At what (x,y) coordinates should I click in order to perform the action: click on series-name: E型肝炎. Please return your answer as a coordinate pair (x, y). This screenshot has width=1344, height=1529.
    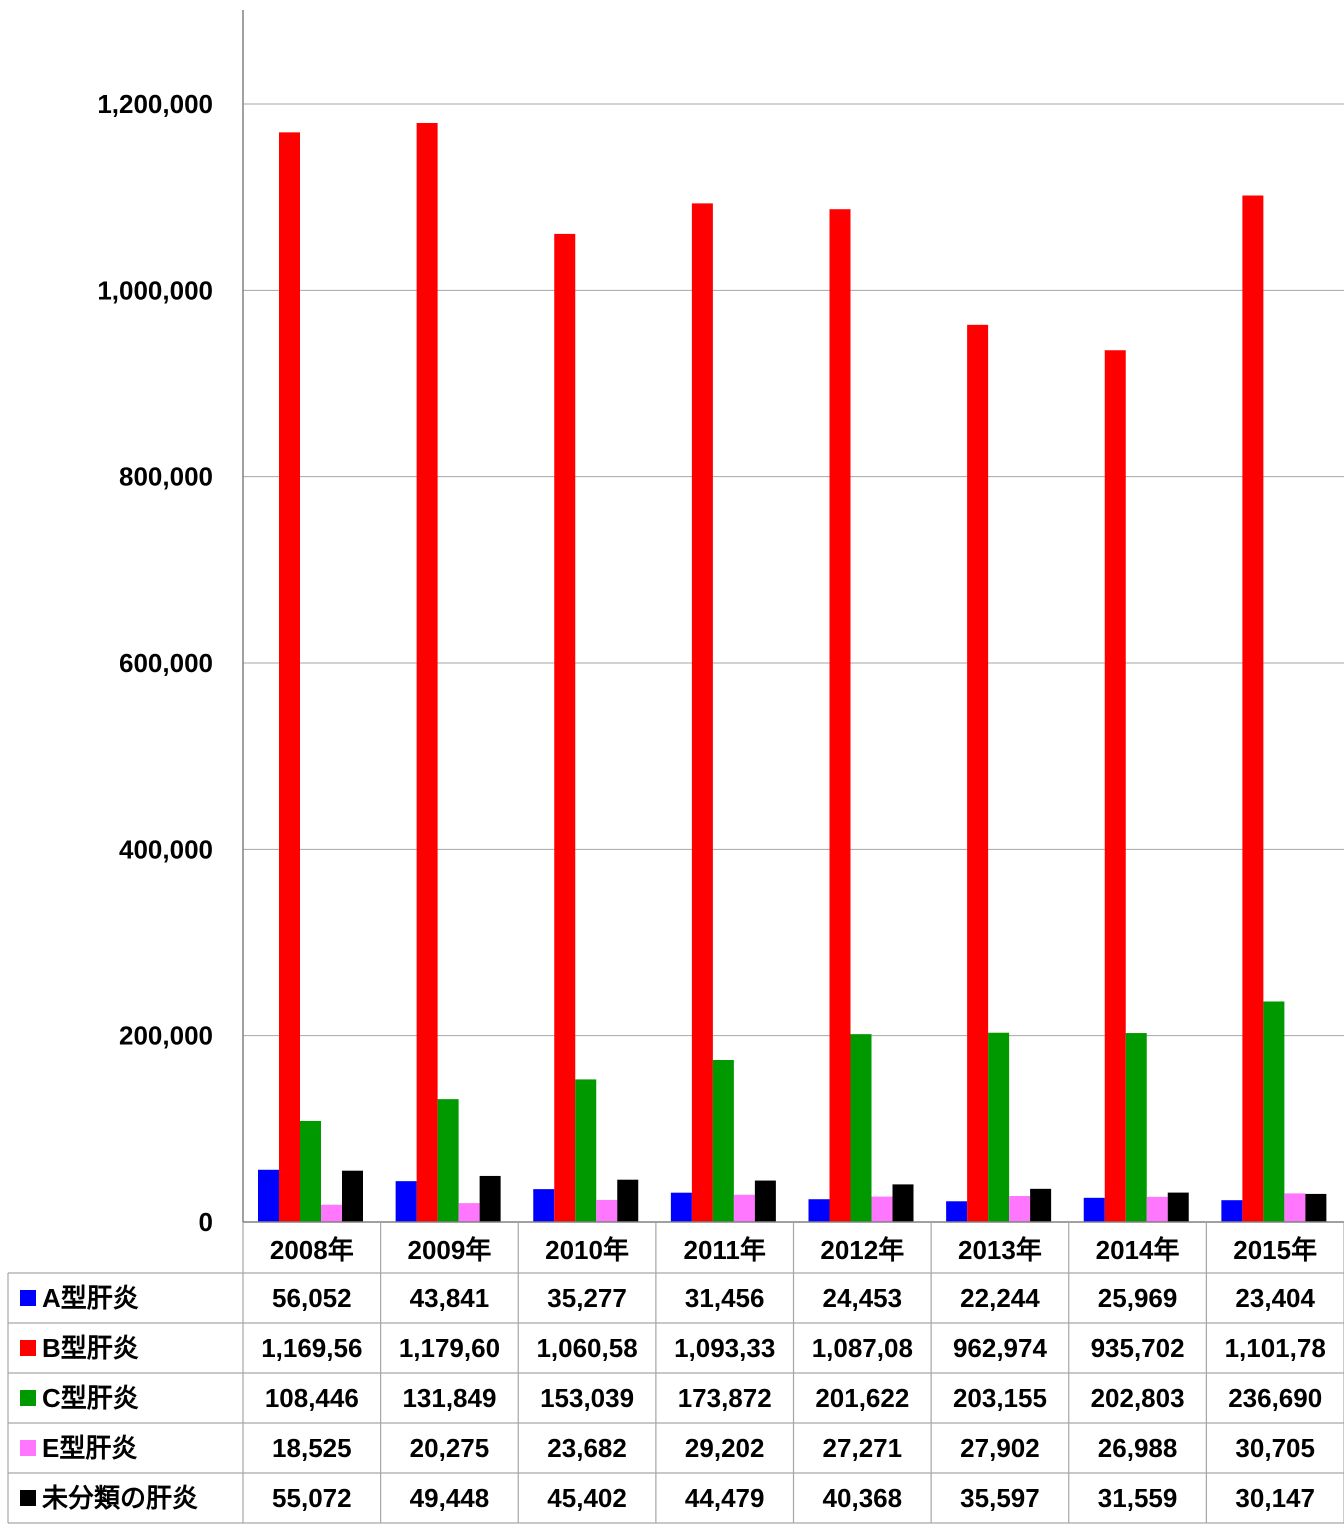
    Looking at the image, I should click on (89, 1448).